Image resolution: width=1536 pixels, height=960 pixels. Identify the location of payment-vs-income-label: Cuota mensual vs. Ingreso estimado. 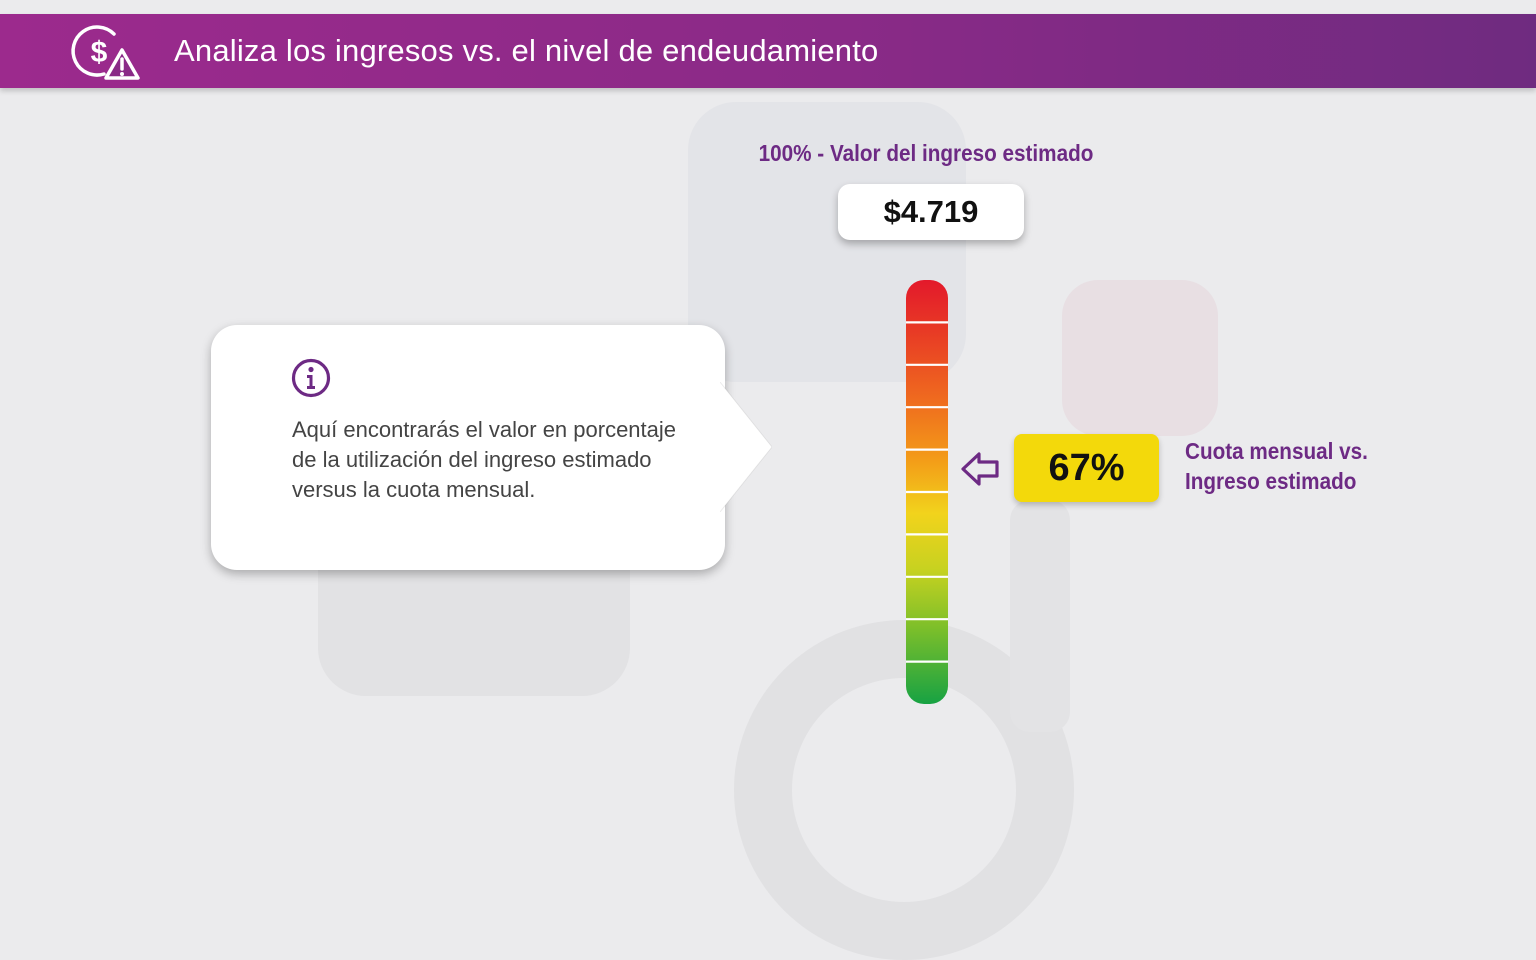
(1302, 466).